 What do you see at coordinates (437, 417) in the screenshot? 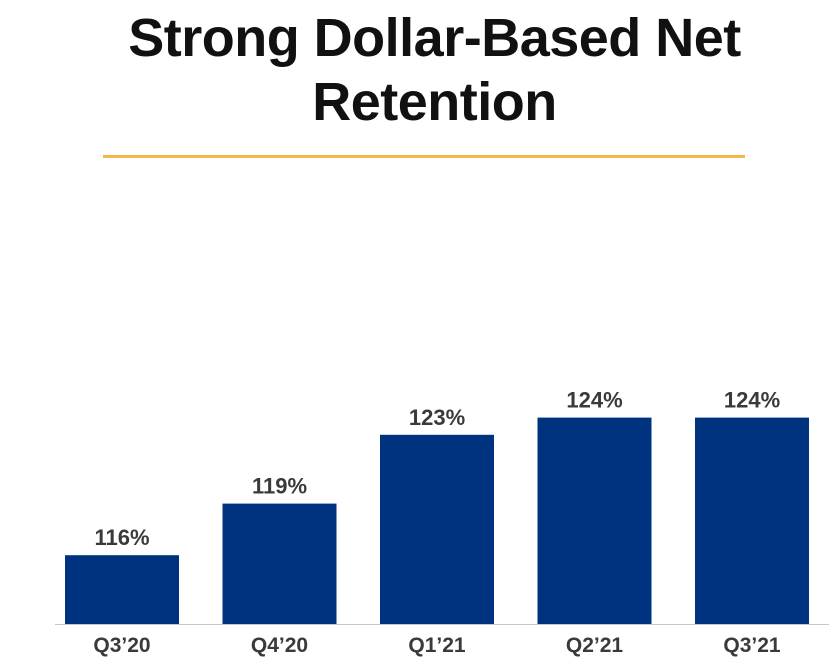
I see `data-label-3: 123%` at bounding box center [437, 417].